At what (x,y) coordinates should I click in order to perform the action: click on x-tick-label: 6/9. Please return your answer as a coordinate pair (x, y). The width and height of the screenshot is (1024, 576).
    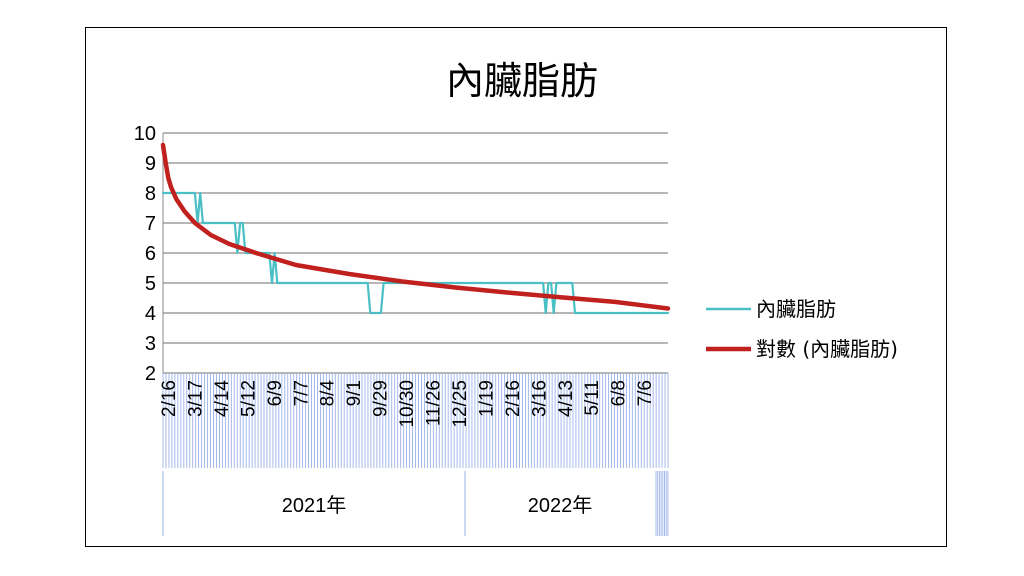
    Looking at the image, I should click on (275, 393).